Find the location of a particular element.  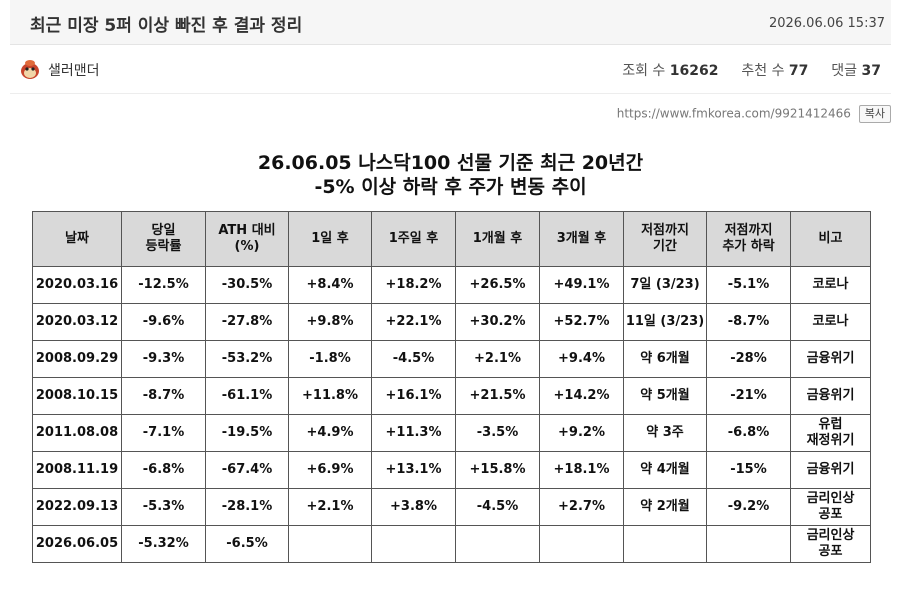

table-title-line1: 26.06.05 나스닥100 선물 기준 최근 20년간 is located at coordinates (450, 163).